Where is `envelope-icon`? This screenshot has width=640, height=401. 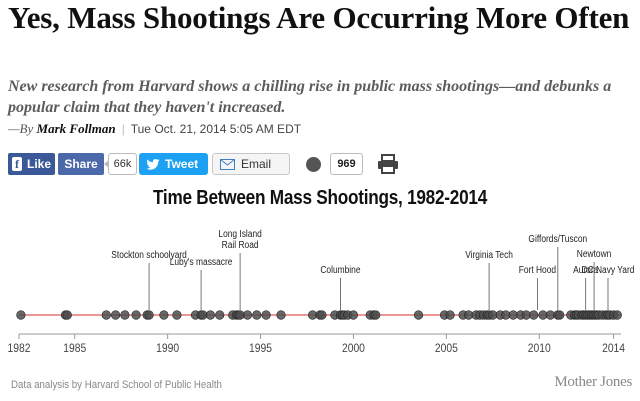 envelope-icon is located at coordinates (227, 164).